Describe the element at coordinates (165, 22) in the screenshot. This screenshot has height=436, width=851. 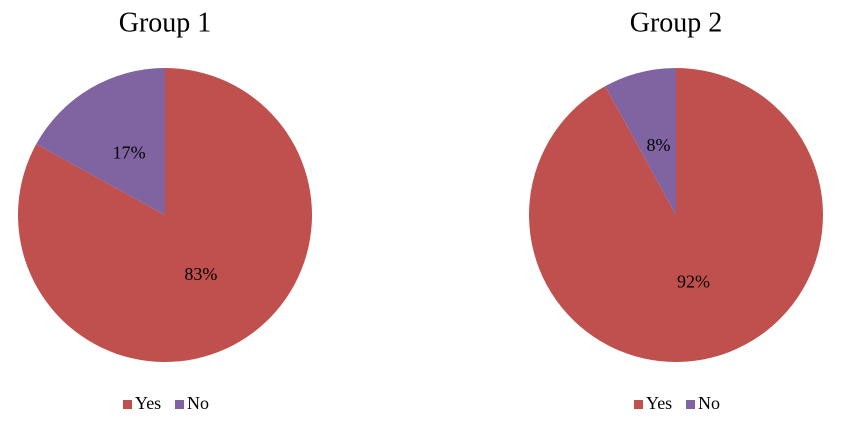
I see `chart-title: Group 1` at that location.